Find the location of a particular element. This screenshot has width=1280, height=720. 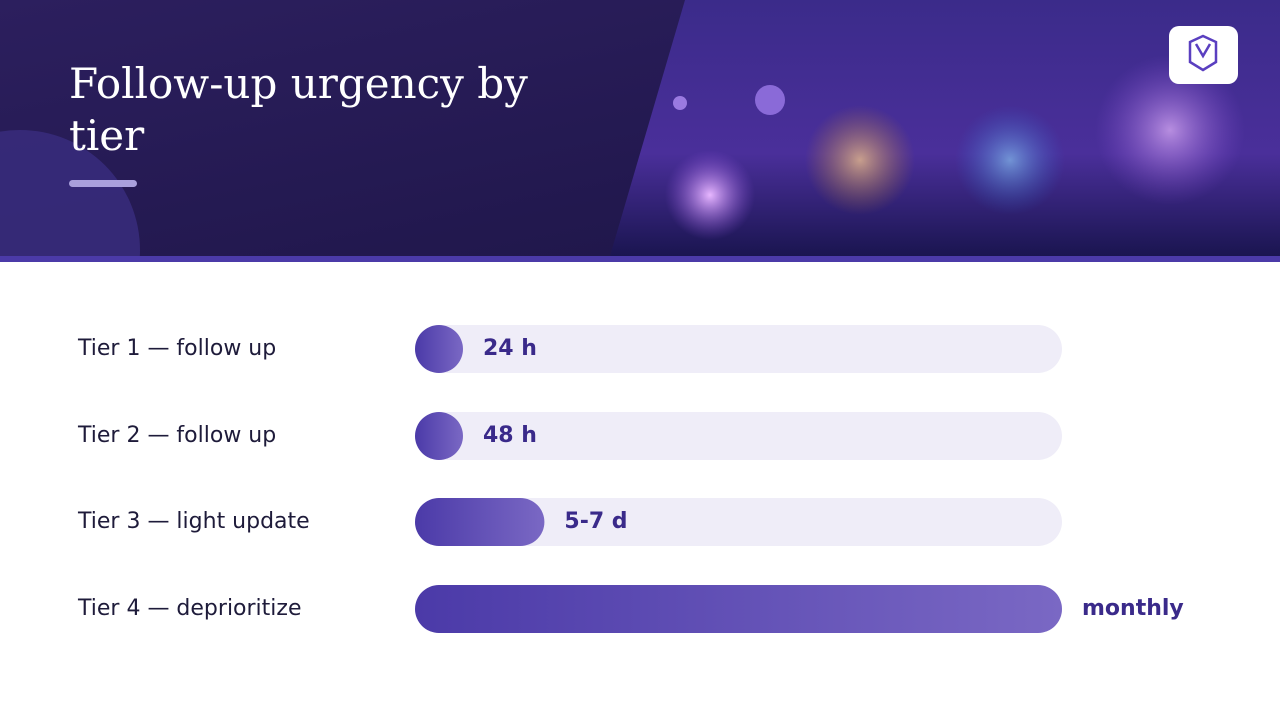

category-label: Tier 4 — deprioritize is located at coordinates (189, 608).